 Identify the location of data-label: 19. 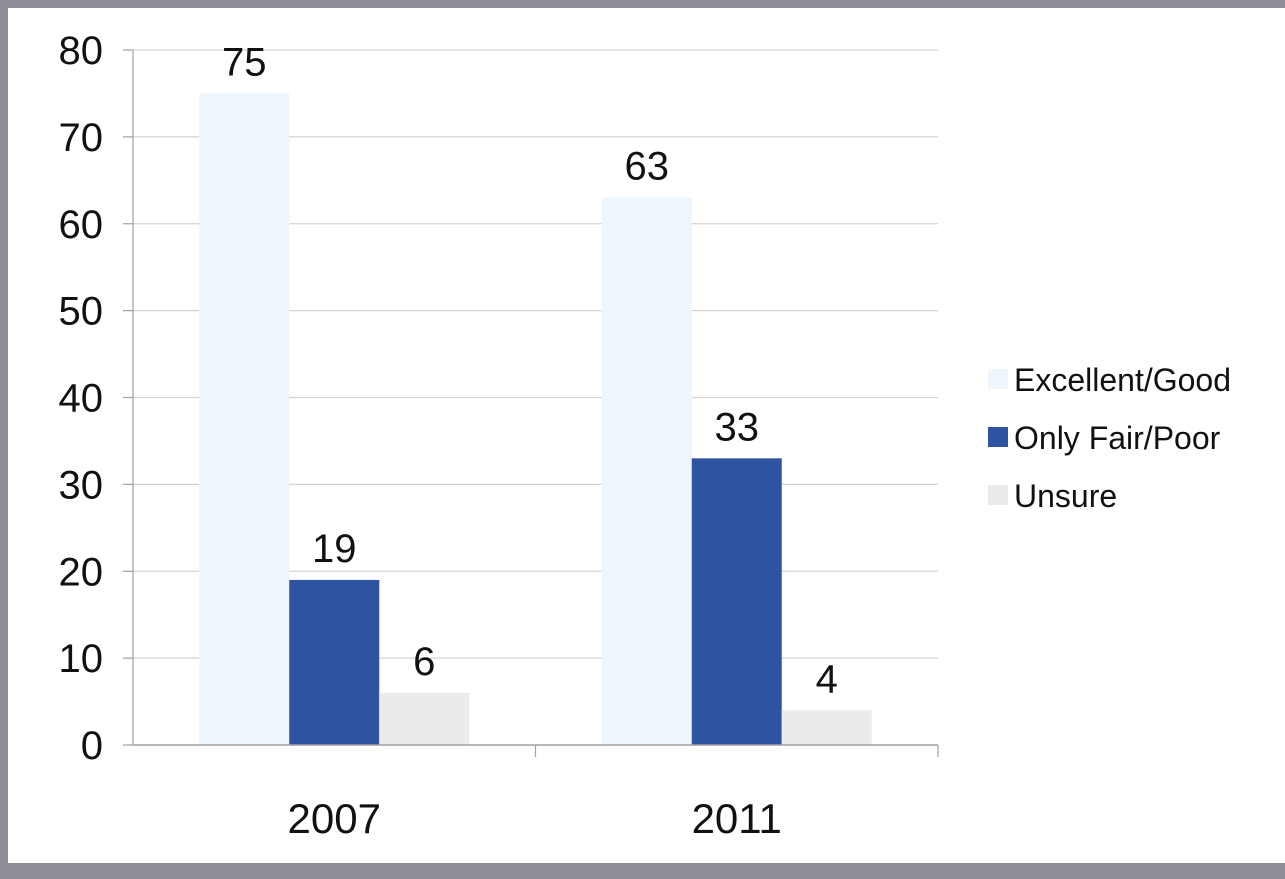
(334, 549).